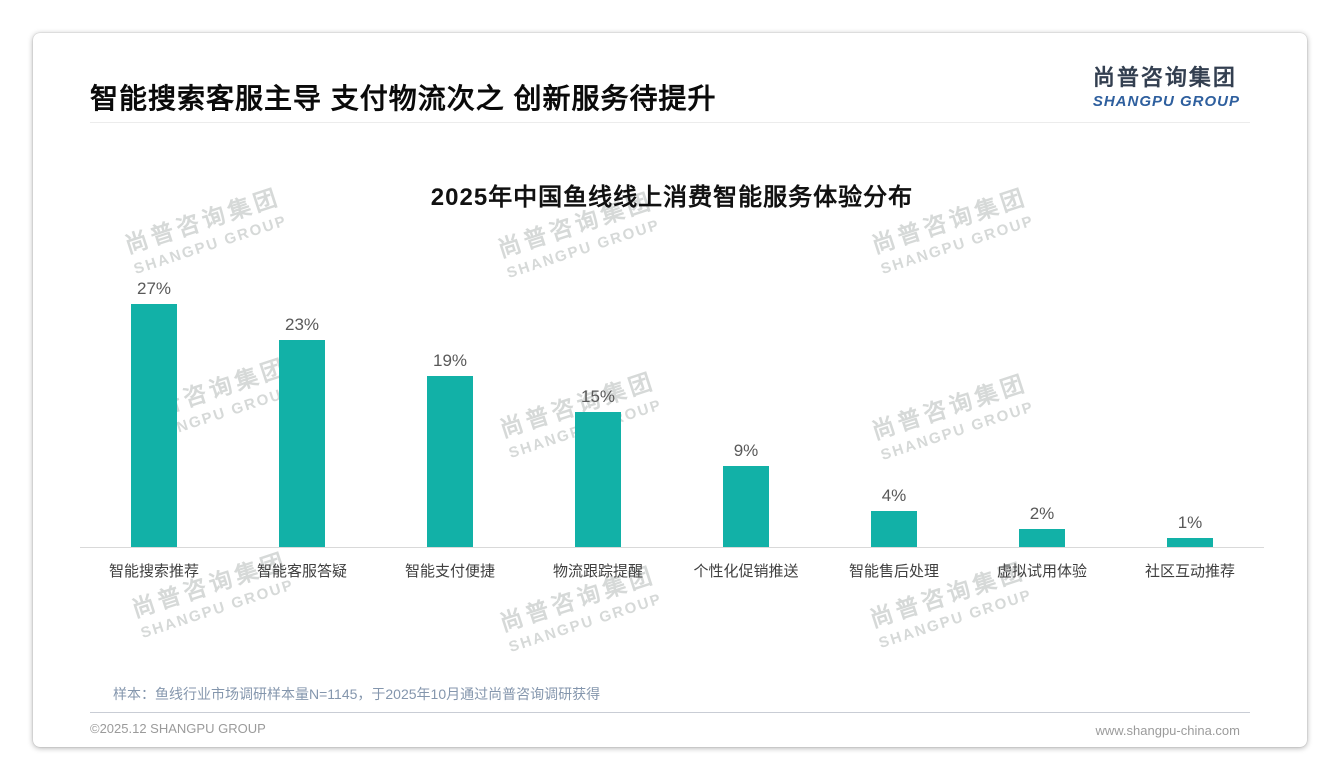  What do you see at coordinates (672, 197) in the screenshot?
I see `chart-title: 2025年中国鱼线线上消费智能服务体验分布` at bounding box center [672, 197].